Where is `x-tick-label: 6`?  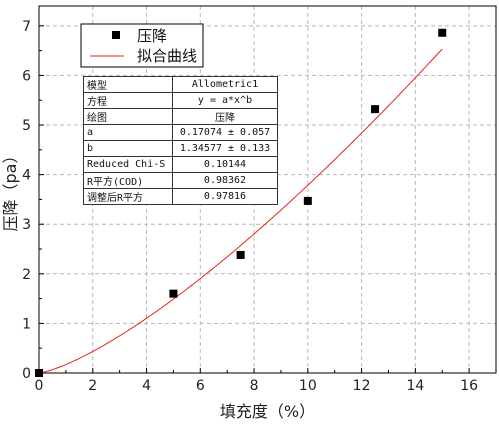
x-tick-label: 6 is located at coordinates (200, 386).